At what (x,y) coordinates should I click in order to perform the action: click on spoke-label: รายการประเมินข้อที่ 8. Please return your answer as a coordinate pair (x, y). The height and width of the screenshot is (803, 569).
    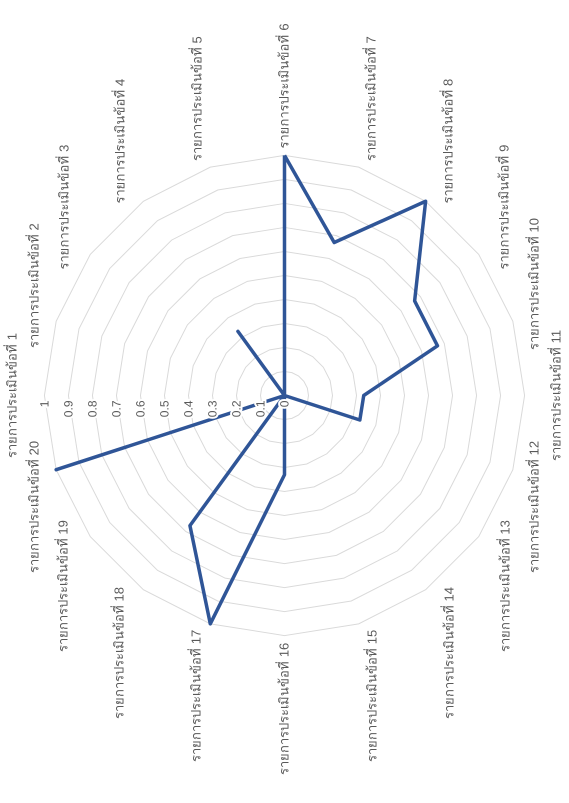
    Looking at the image, I should click on (448, 141).